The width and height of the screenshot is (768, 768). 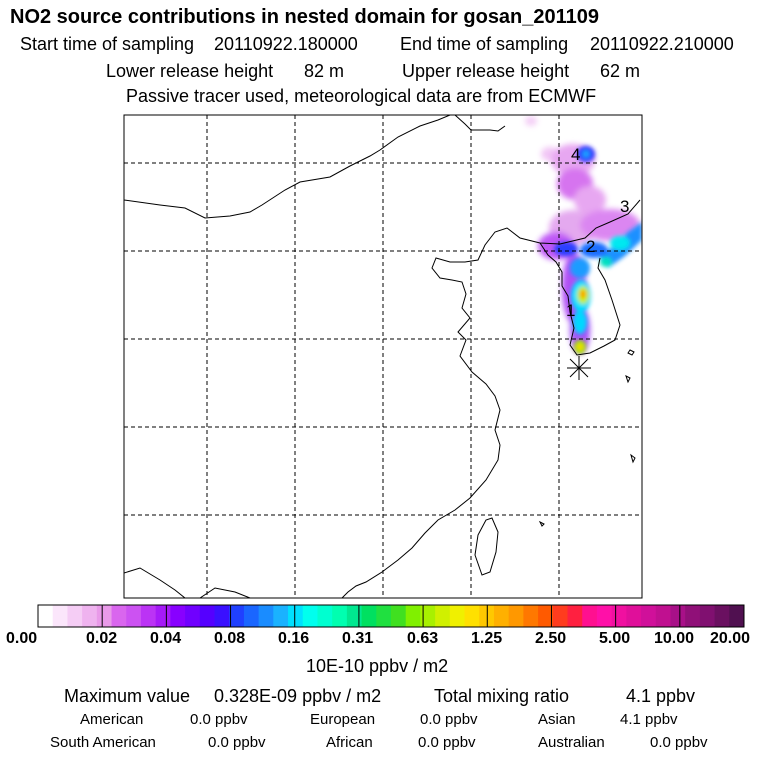 What do you see at coordinates (349, 742) in the screenshot?
I see `source-african-label: African` at bounding box center [349, 742].